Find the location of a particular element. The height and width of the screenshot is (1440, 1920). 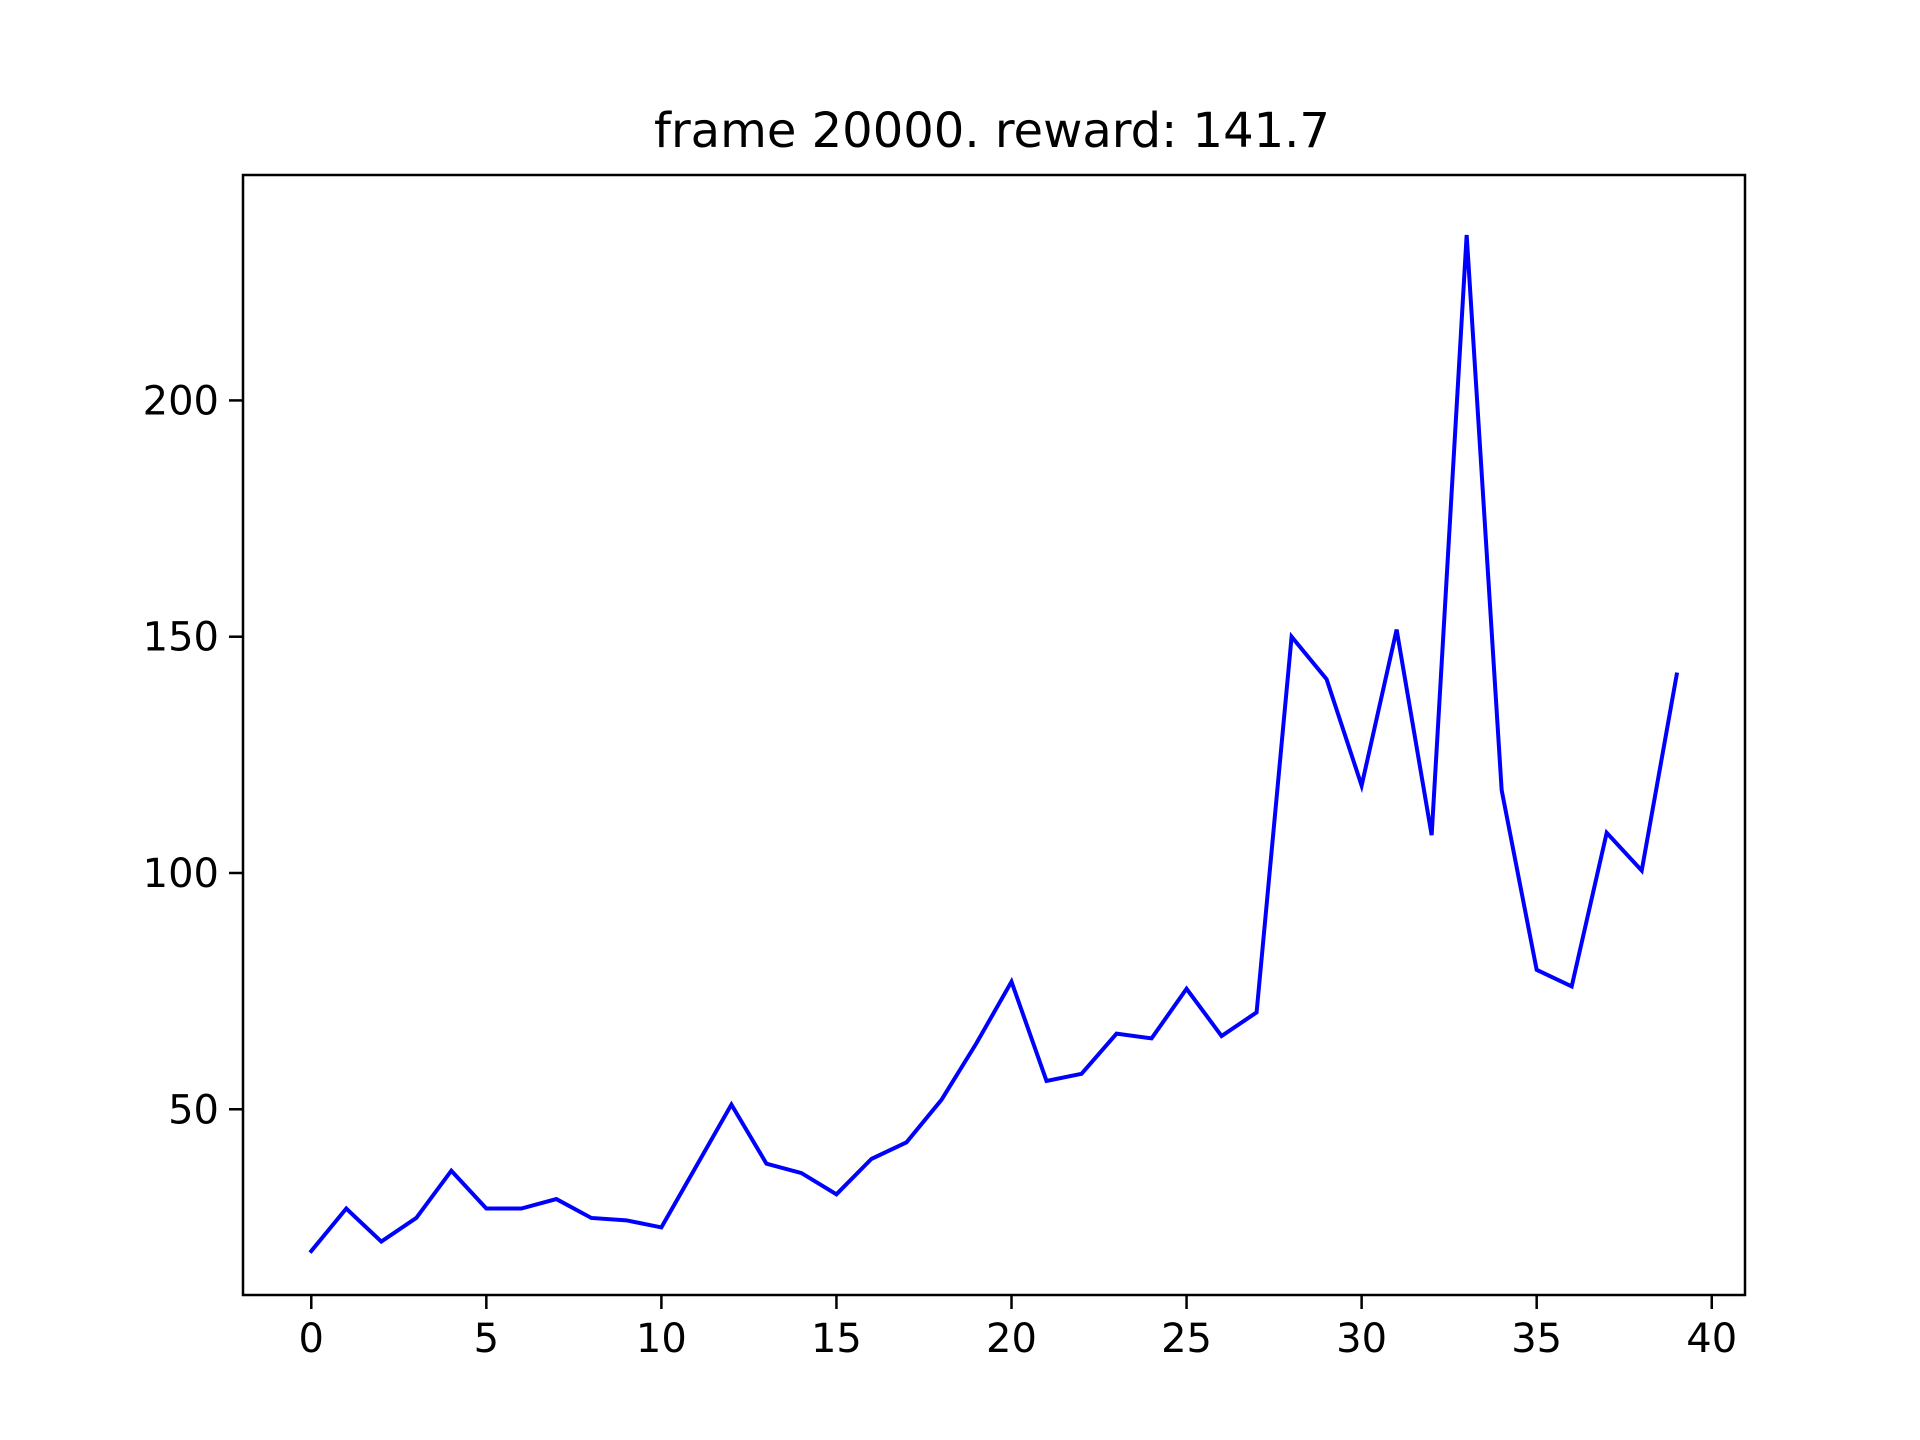

x-tick-label: 30 is located at coordinates (1361, 1339).